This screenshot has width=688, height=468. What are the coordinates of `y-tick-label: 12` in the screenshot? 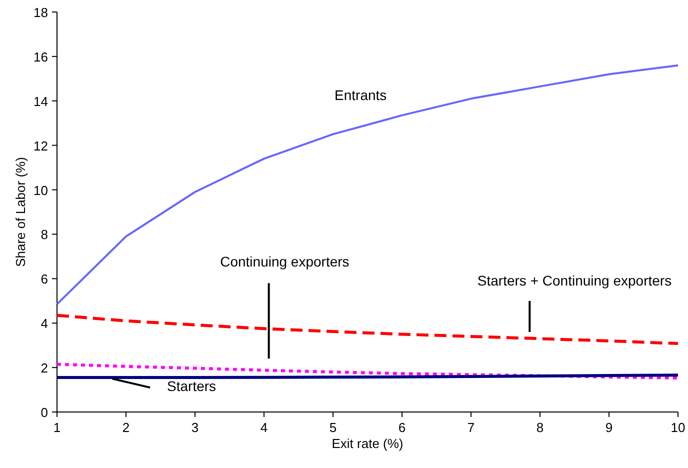 It's located at (41, 146).